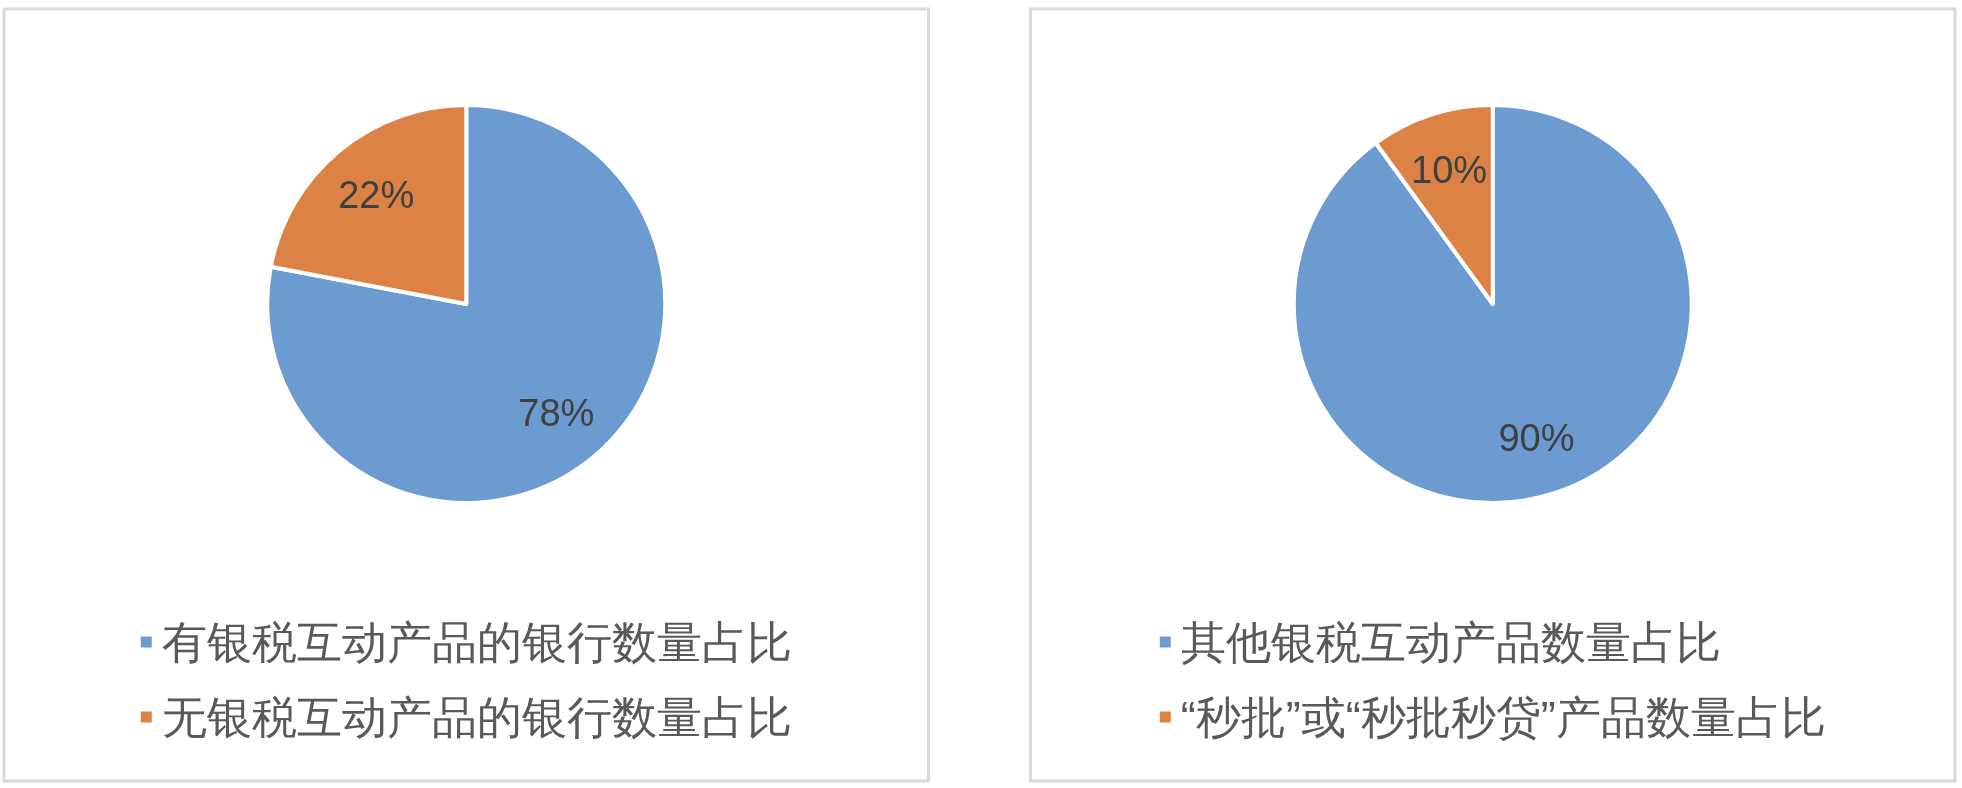 The height and width of the screenshot is (788, 1962). What do you see at coordinates (1492, 679) in the screenshot?
I see `legend: 其他银税互动产品数量占比 “秒批”或“秒批秒贷”产品数量占比` at bounding box center [1492, 679].